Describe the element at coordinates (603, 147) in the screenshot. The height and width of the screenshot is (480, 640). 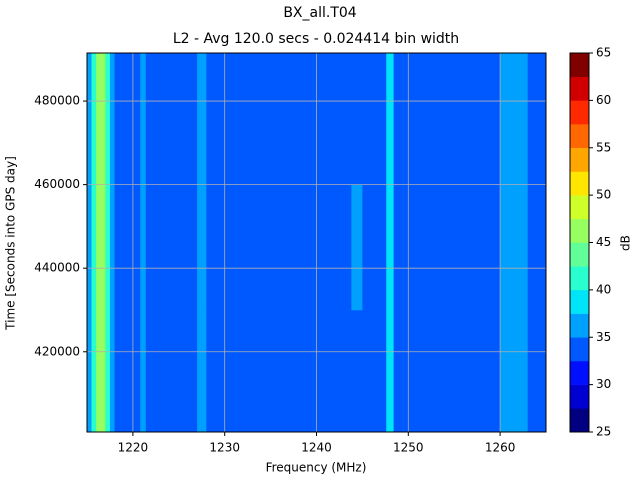
I see `colorbar-tick-label: 55` at that location.